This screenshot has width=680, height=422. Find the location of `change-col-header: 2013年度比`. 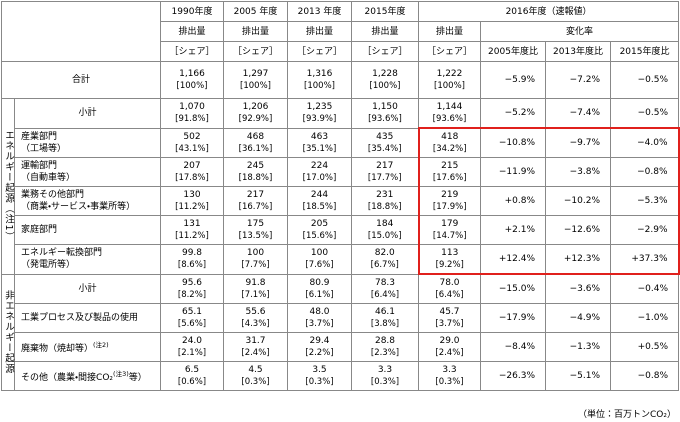

change-col-header: 2013年度比 is located at coordinates (578, 51).